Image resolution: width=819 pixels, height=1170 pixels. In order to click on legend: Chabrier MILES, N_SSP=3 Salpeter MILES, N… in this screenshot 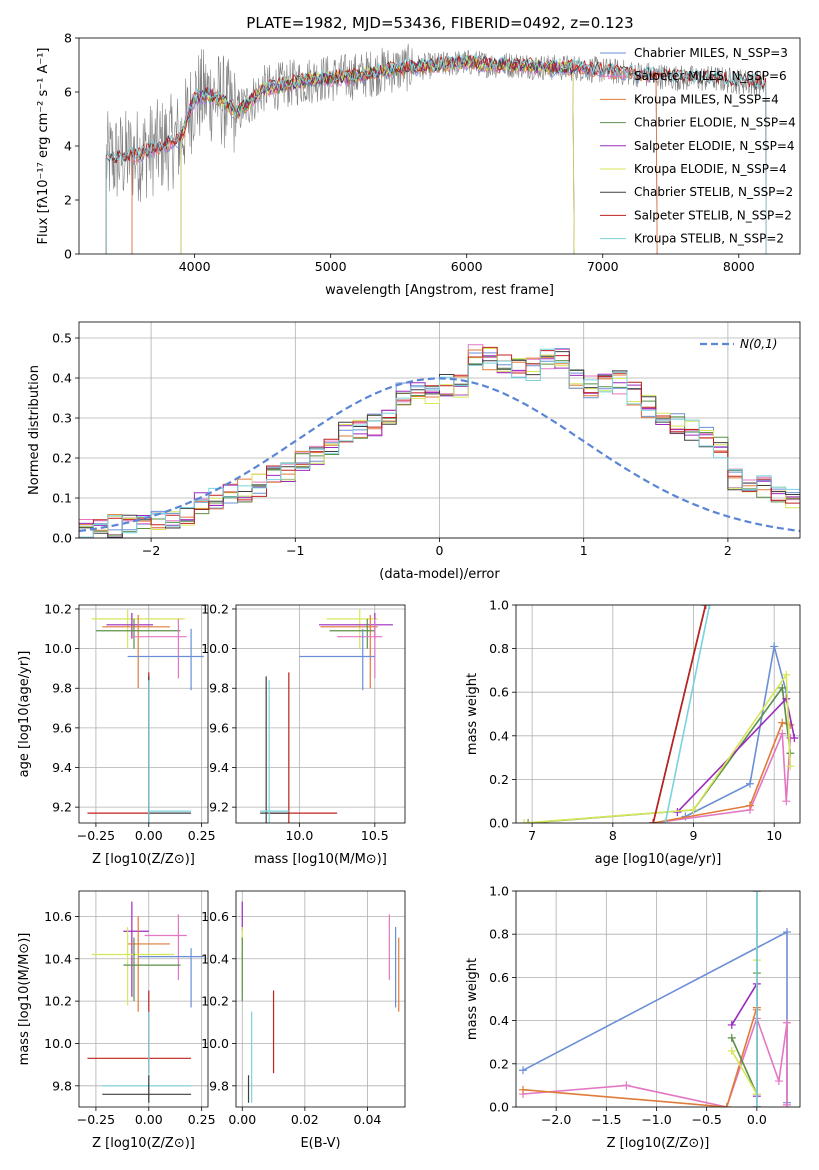, I will do `click(698, 146)`.